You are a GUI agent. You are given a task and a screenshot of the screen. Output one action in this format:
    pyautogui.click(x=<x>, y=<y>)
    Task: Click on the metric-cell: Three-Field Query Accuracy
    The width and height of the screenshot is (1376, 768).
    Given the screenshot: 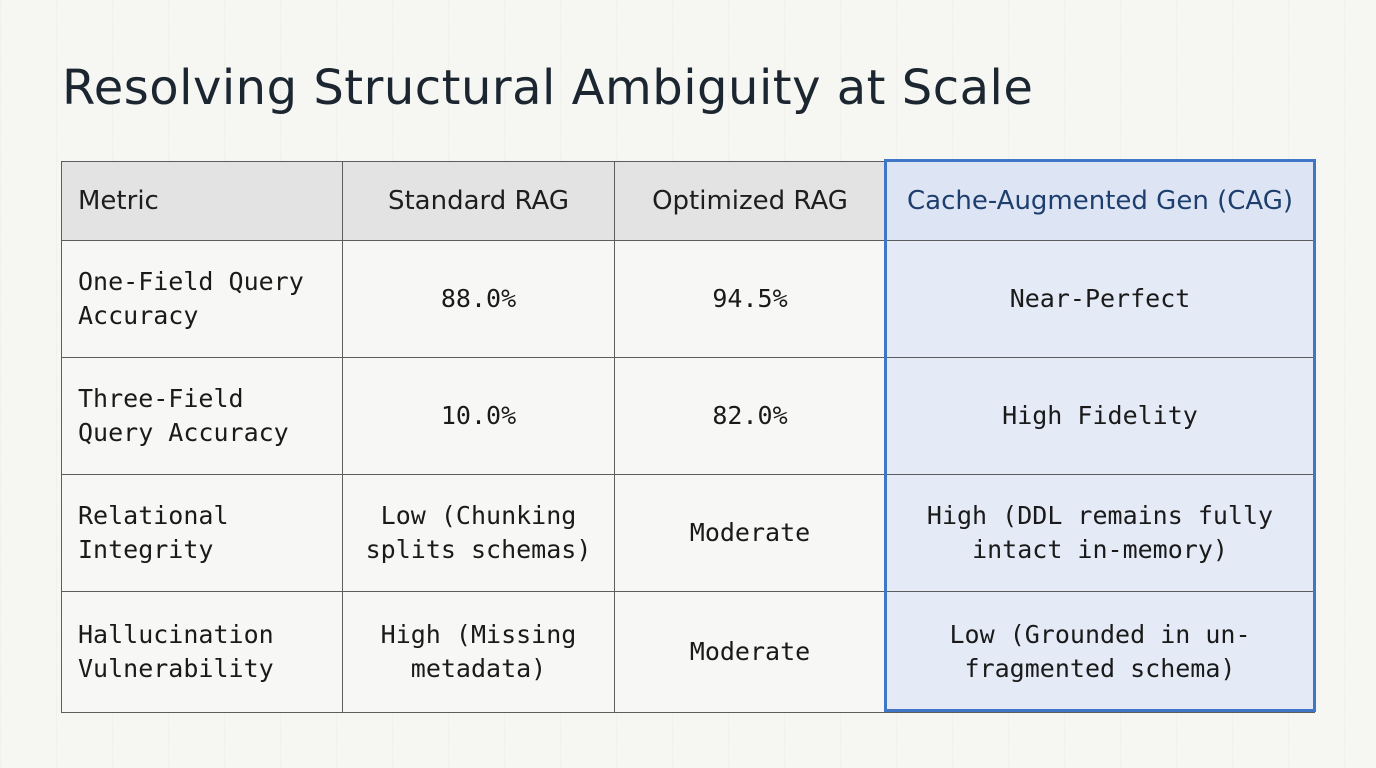 What is the action you would take?
    pyautogui.click(x=202, y=416)
    